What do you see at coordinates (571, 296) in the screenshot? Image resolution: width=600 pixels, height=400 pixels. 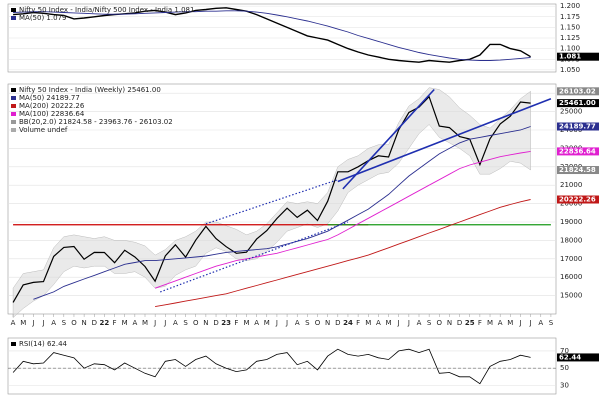 I see `y-tick-label: 15000` at bounding box center [571, 296].